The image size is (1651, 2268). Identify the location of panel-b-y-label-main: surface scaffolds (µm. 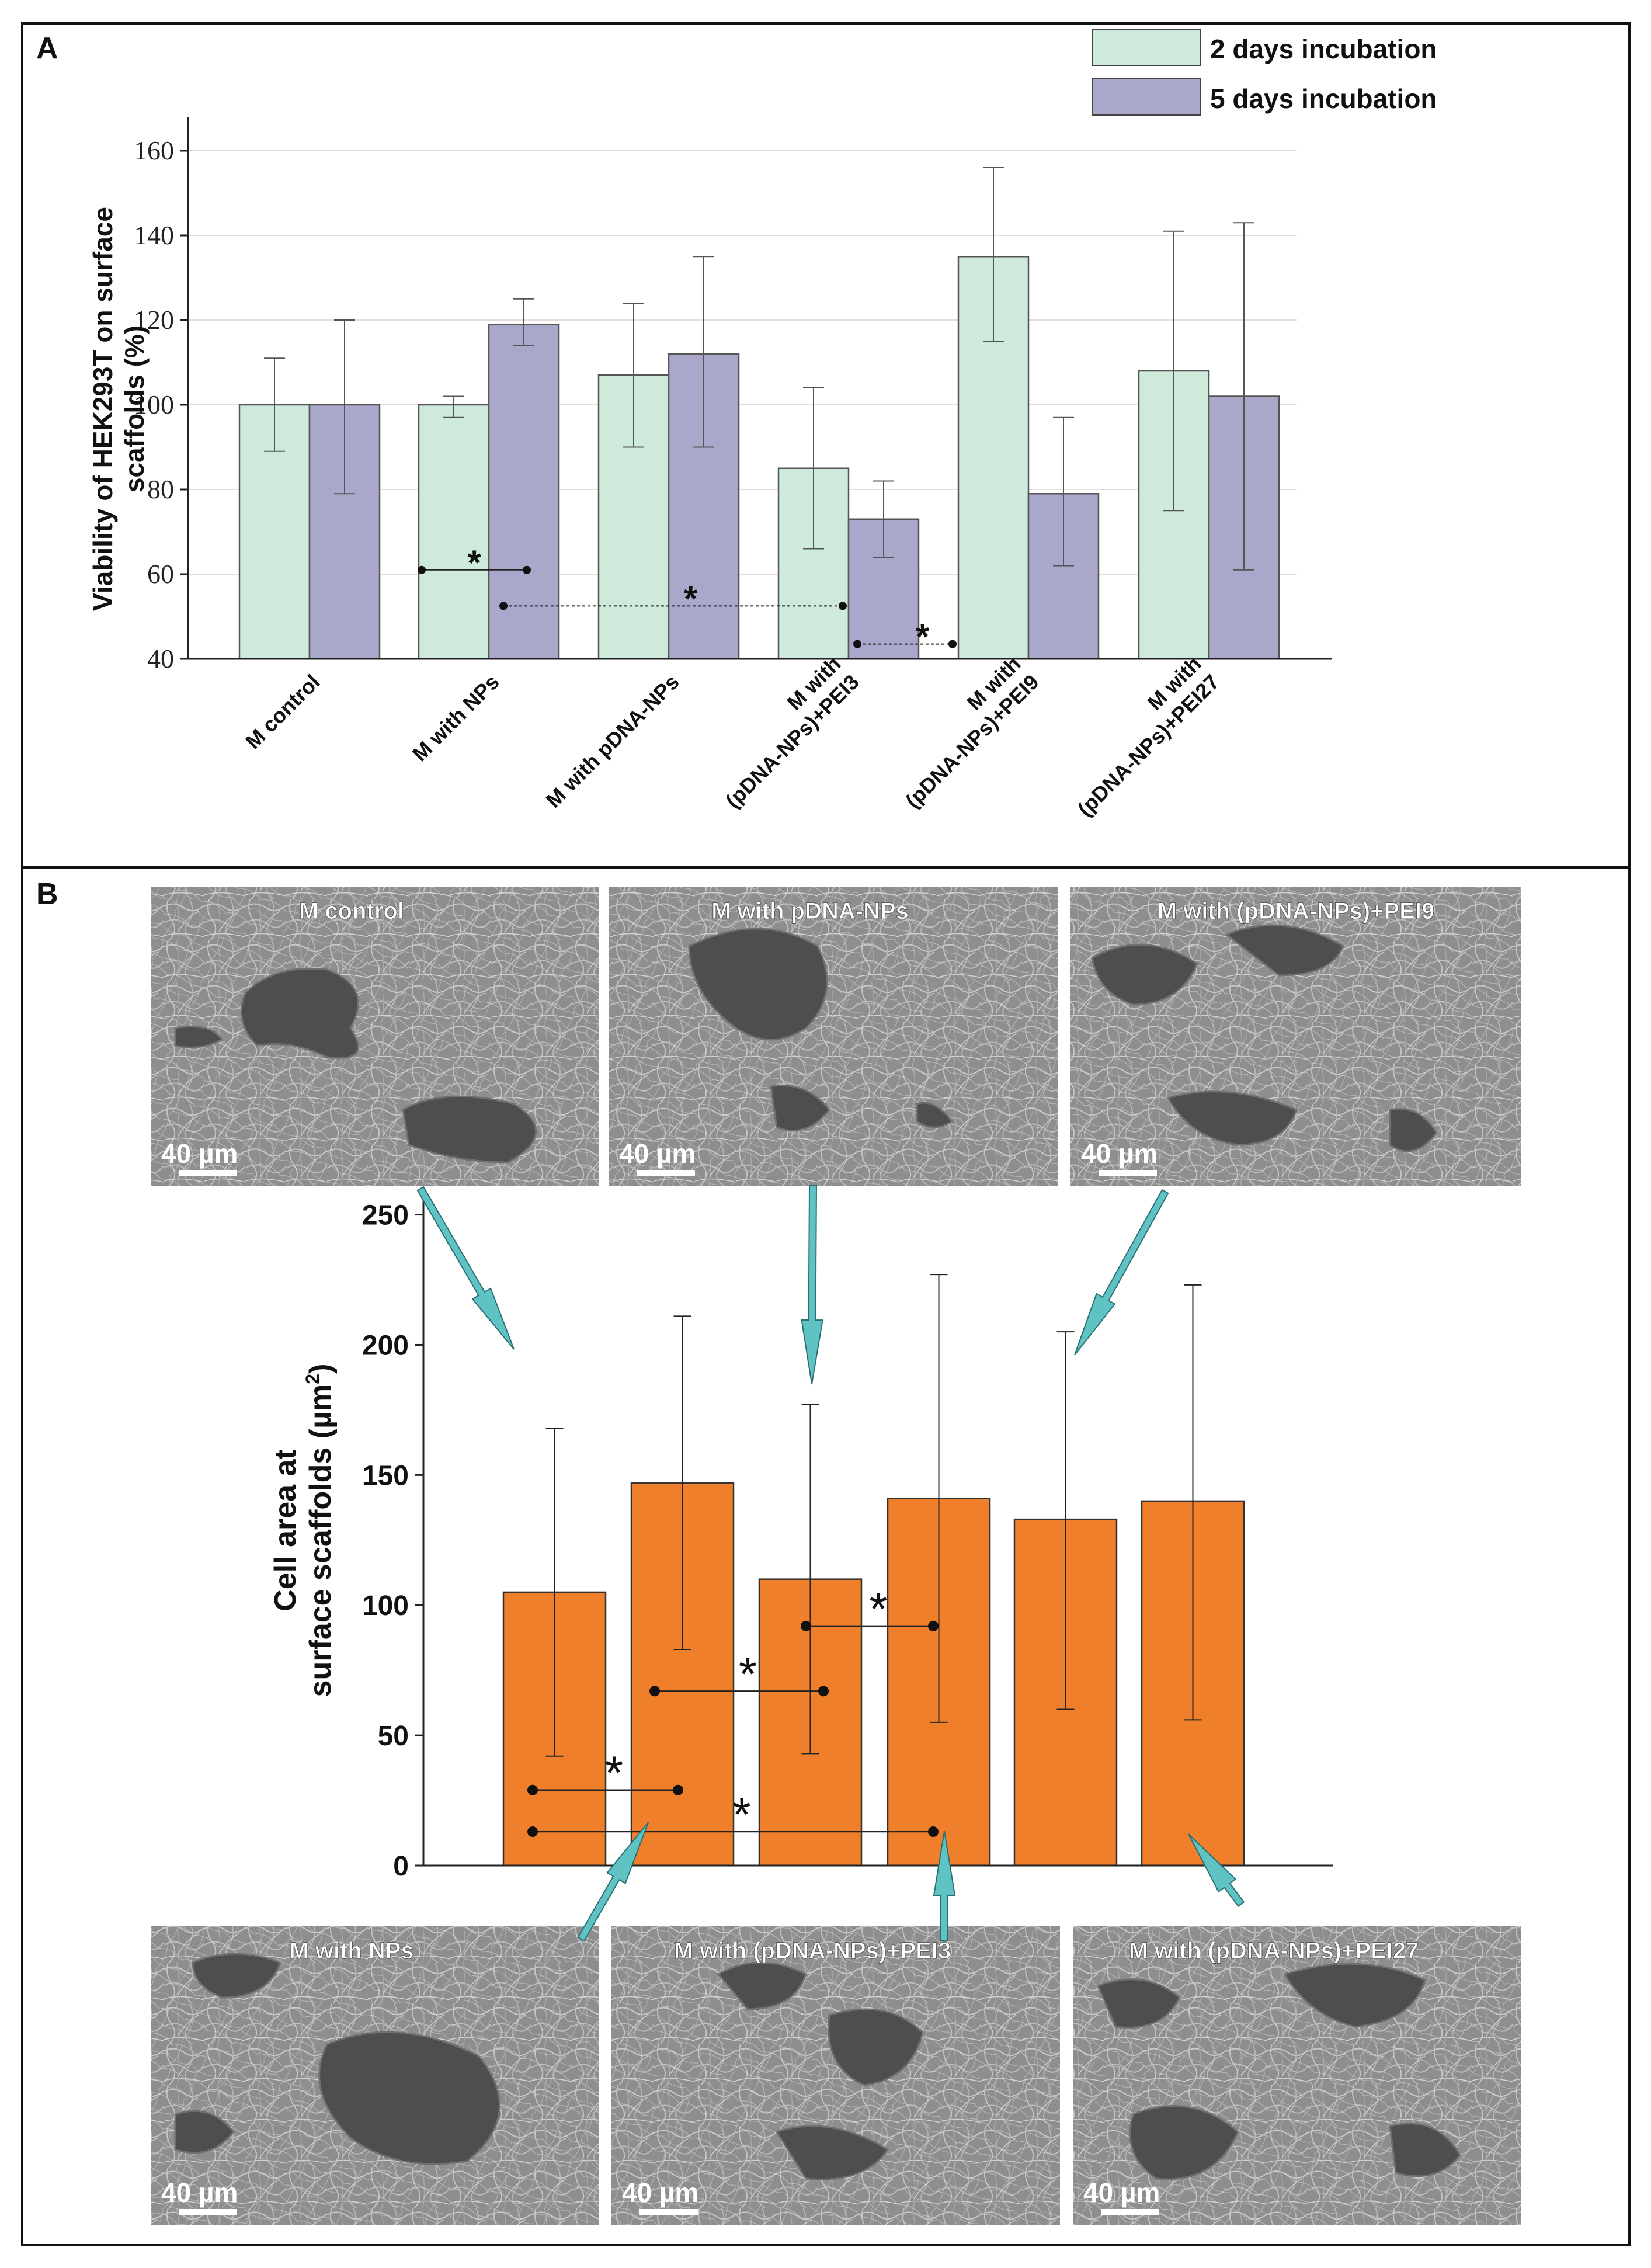
(321, 1540).